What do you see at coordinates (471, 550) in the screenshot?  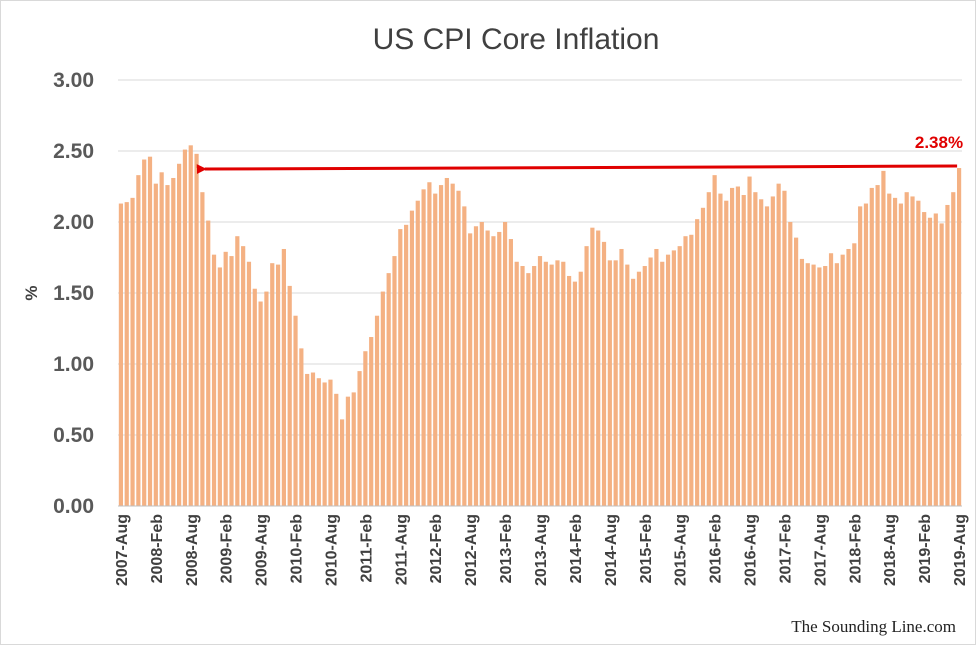 I see `x-tick-label: 2012-Aug` at bounding box center [471, 550].